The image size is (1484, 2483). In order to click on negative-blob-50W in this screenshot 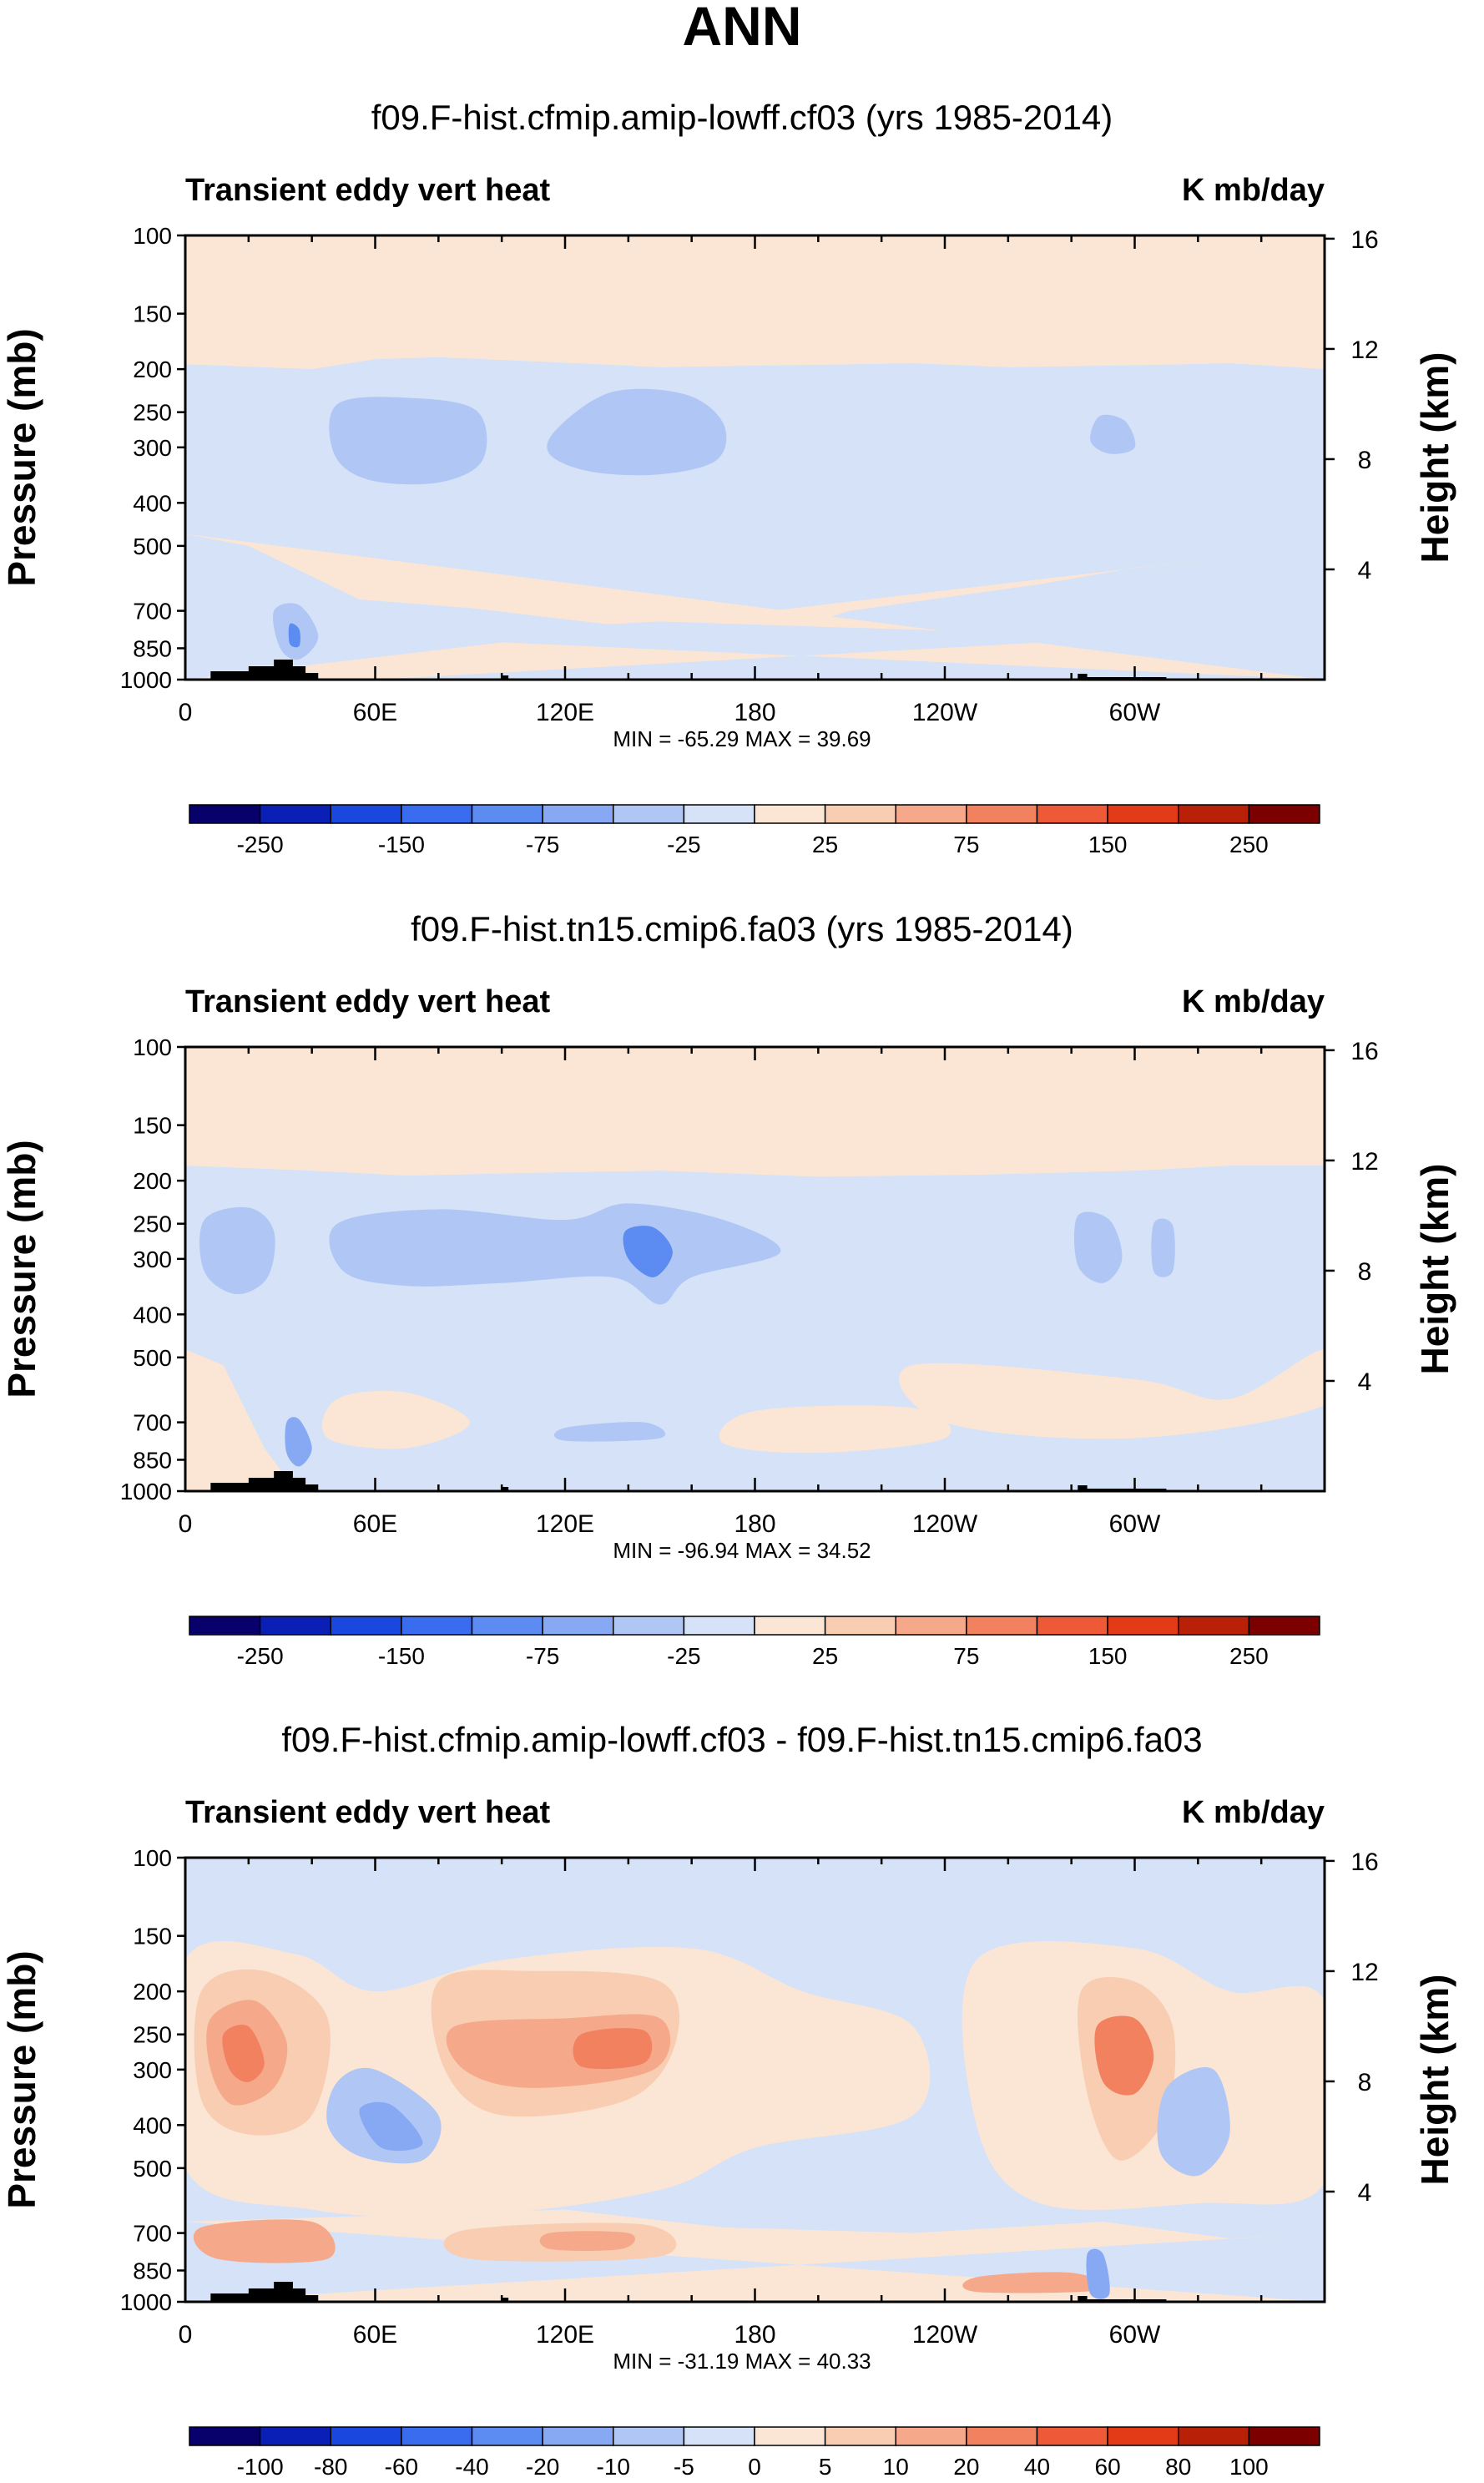, I will do `click(1163, 1247)`.